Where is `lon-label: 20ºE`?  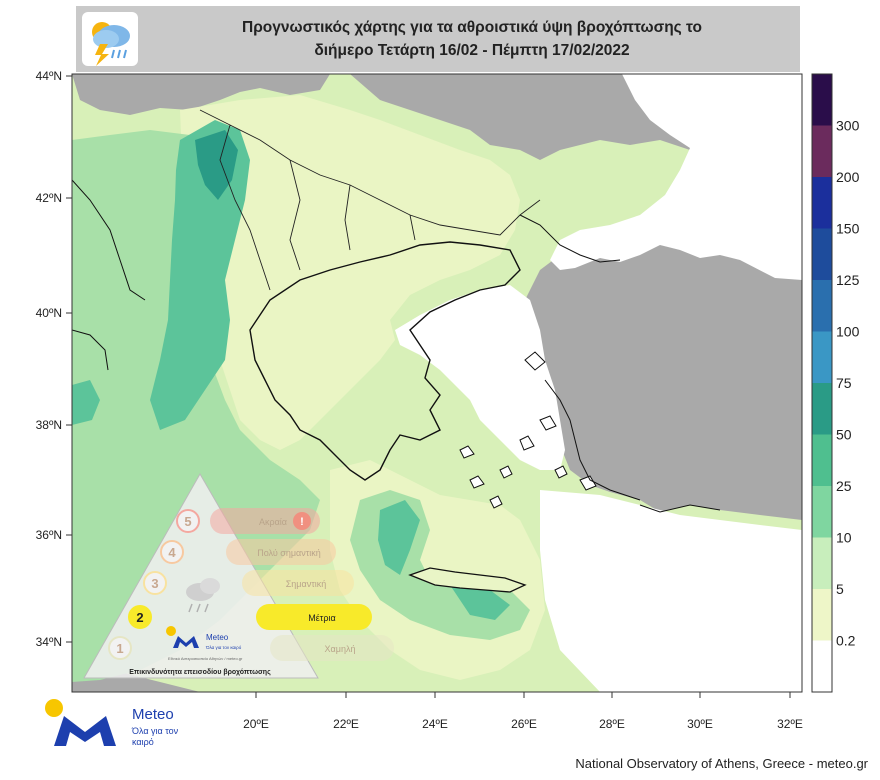
lon-label: 20ºE is located at coordinates (256, 724).